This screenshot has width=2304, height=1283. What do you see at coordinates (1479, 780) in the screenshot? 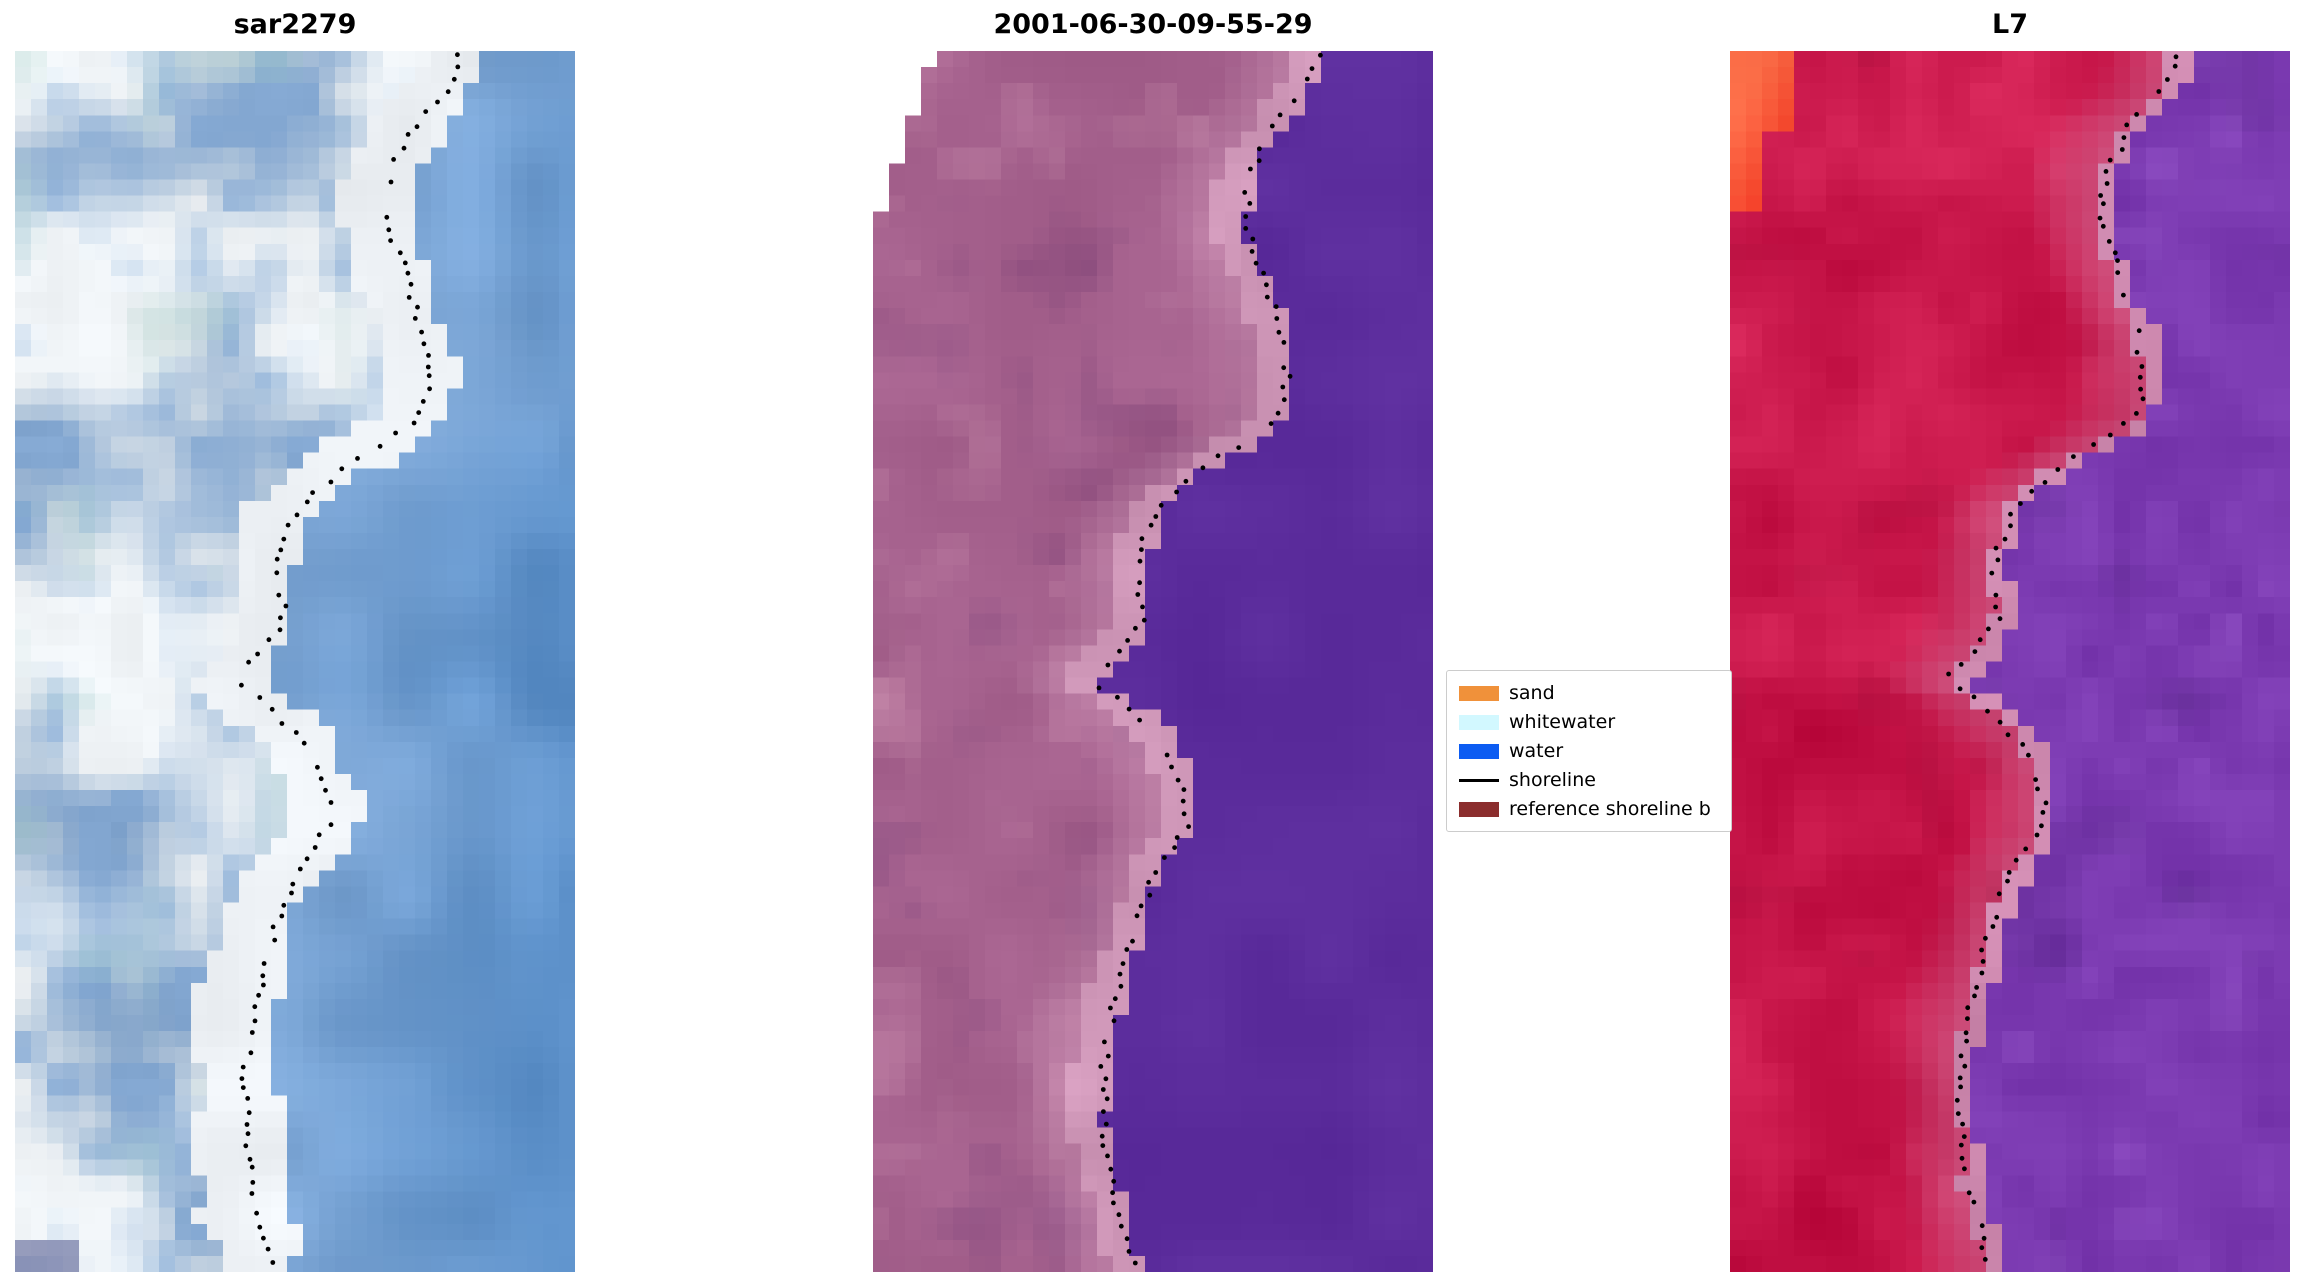
I see `shoreline-line-swatch` at bounding box center [1479, 780].